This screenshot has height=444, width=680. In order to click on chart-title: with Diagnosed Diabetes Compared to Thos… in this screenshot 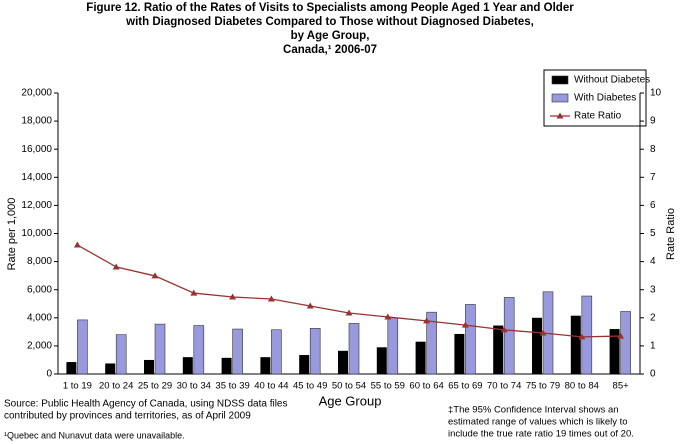, I will do `click(329, 22)`.